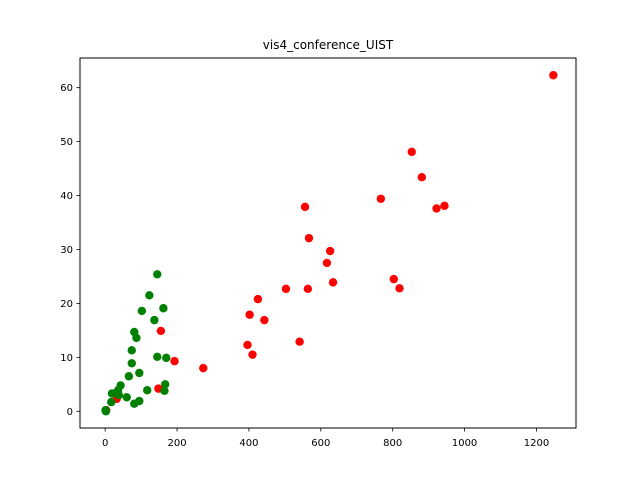 The image size is (640, 480). I want to click on x-tick-label: 400, so click(248, 443).